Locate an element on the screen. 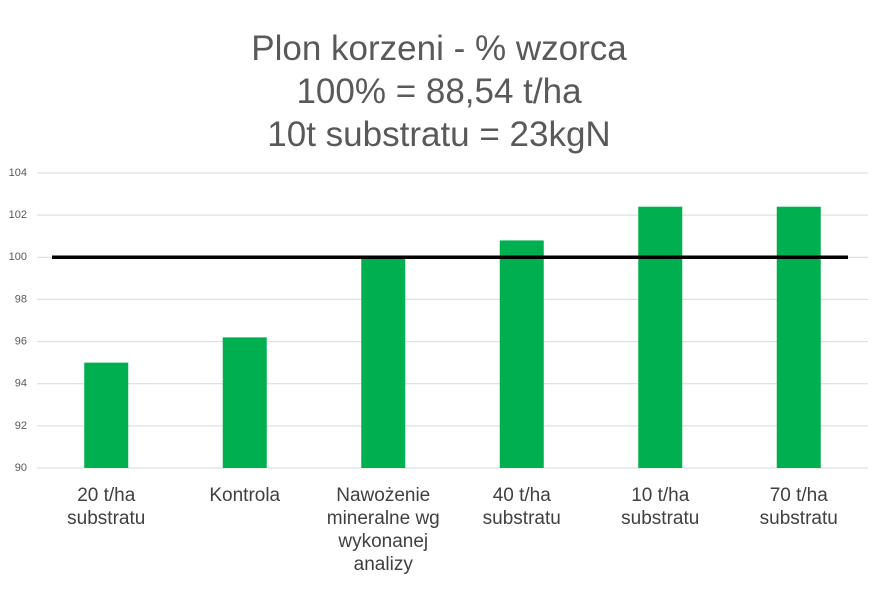  chart-title: 10t substratu = 23kgN is located at coordinates (439, 134).